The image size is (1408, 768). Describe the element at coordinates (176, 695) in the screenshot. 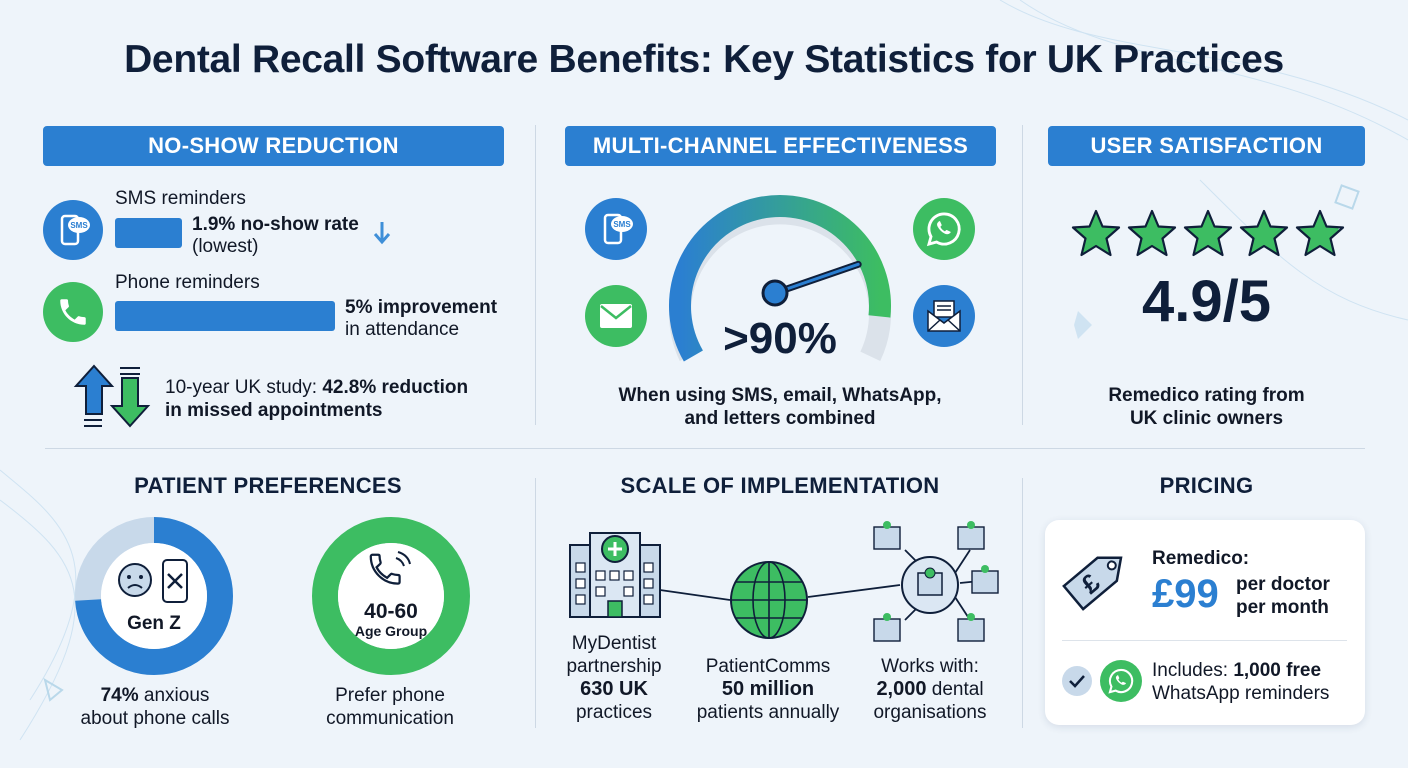

I see `caption-line: anxious` at that location.